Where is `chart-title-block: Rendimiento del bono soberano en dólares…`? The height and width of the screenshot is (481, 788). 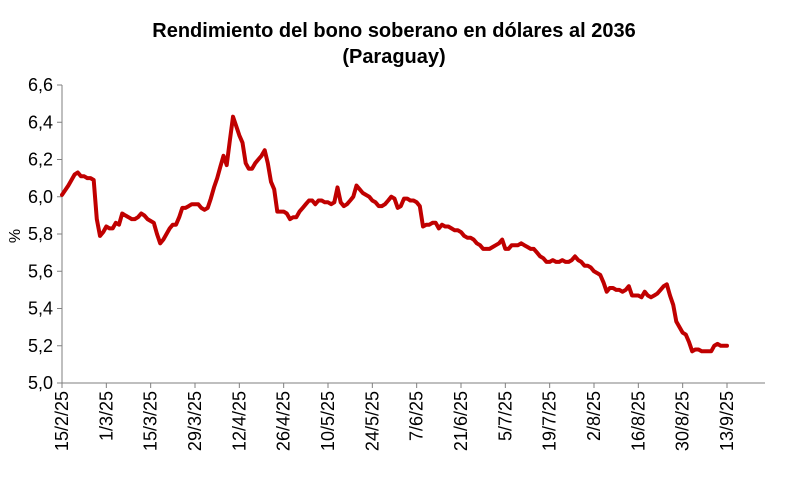 chart-title-block: Rendimiento del bono soberano en dólares… is located at coordinates (394, 44).